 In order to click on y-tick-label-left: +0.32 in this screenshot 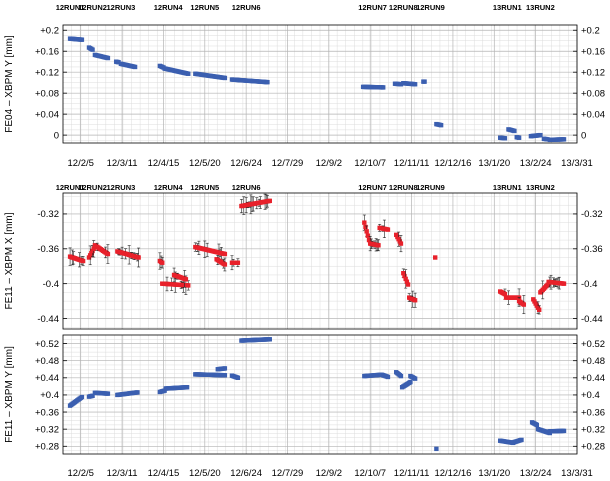, I will do `click(47, 429)`.